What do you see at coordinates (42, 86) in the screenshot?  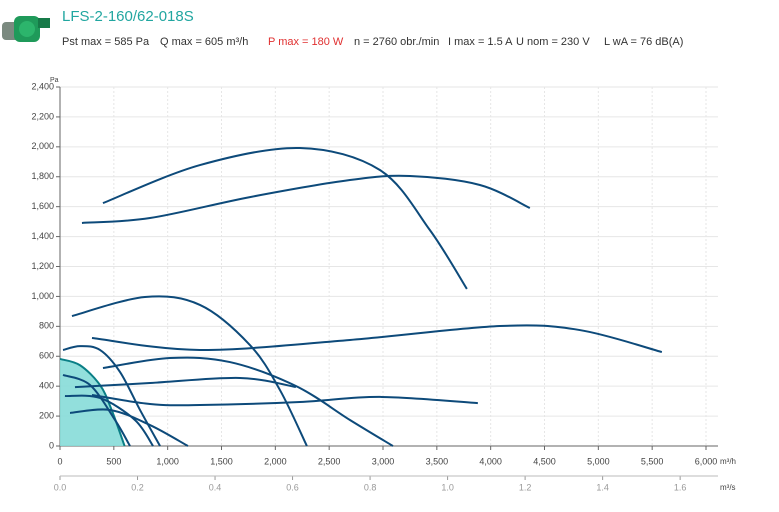 I see `y-tick-label: 2,400` at bounding box center [42, 86].